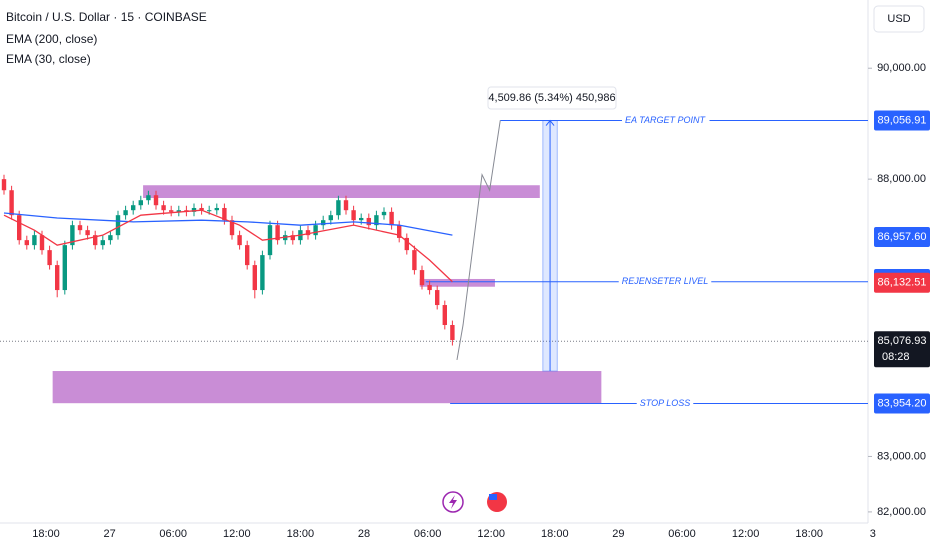  Describe the element at coordinates (896, 357) in the screenshot. I see `countdown: 08:28` at that location.